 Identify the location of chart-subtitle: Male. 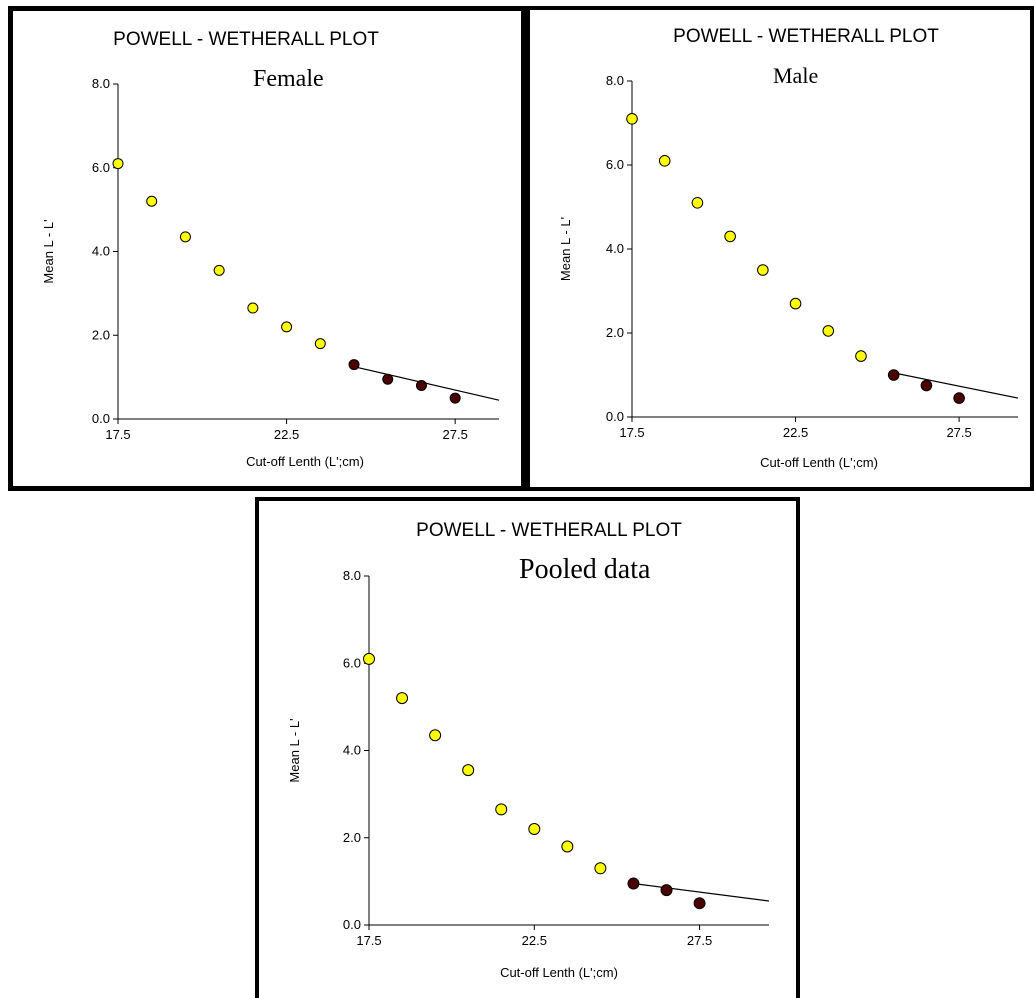
(795, 75).